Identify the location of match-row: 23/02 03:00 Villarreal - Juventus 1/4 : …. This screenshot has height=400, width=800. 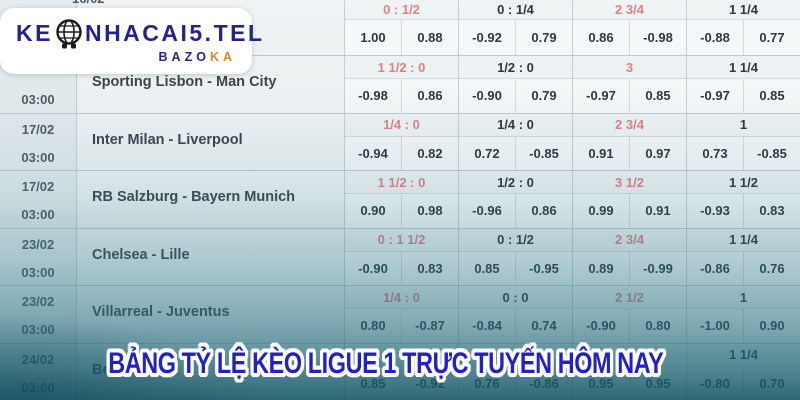
(400, 314).